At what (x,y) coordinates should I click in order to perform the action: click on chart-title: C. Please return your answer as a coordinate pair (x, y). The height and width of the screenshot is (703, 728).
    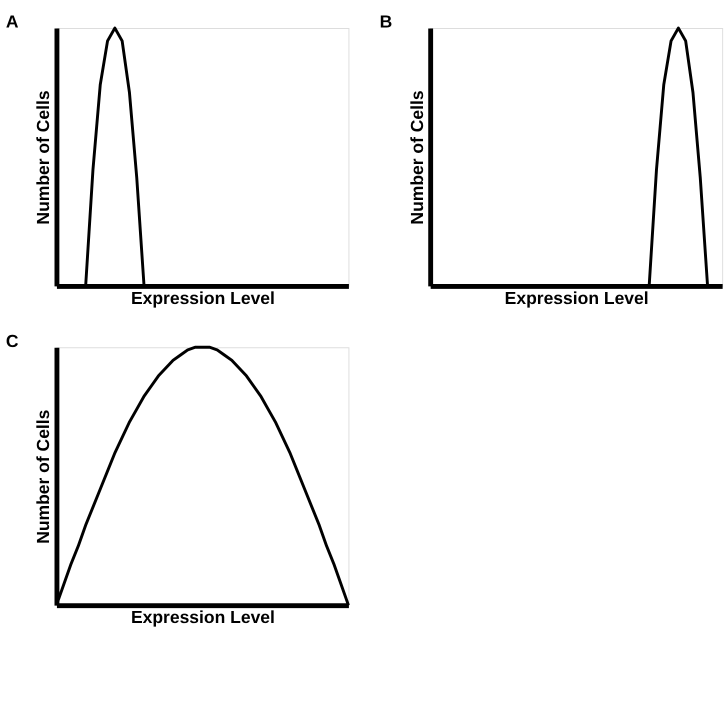
    Looking at the image, I should click on (12, 340).